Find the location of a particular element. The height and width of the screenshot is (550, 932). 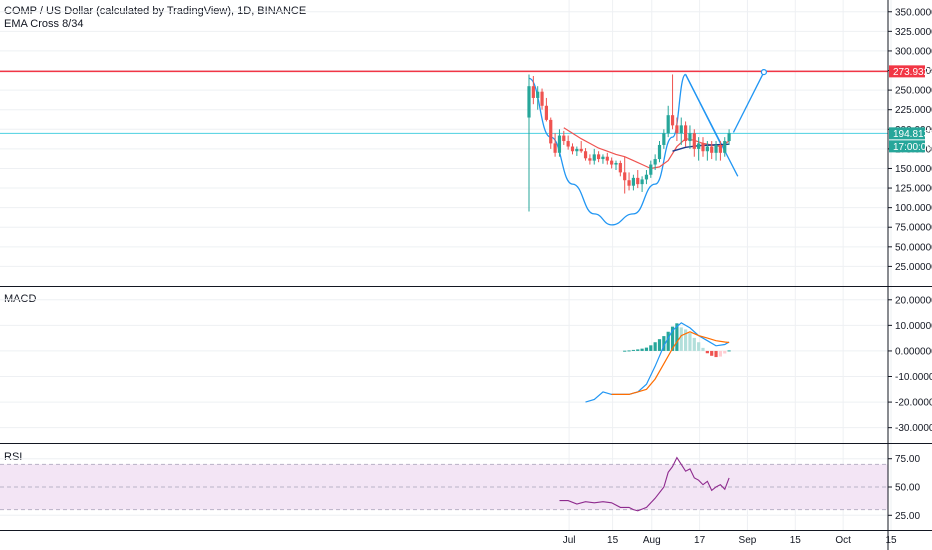

rsi-plot is located at coordinates (644, 484).